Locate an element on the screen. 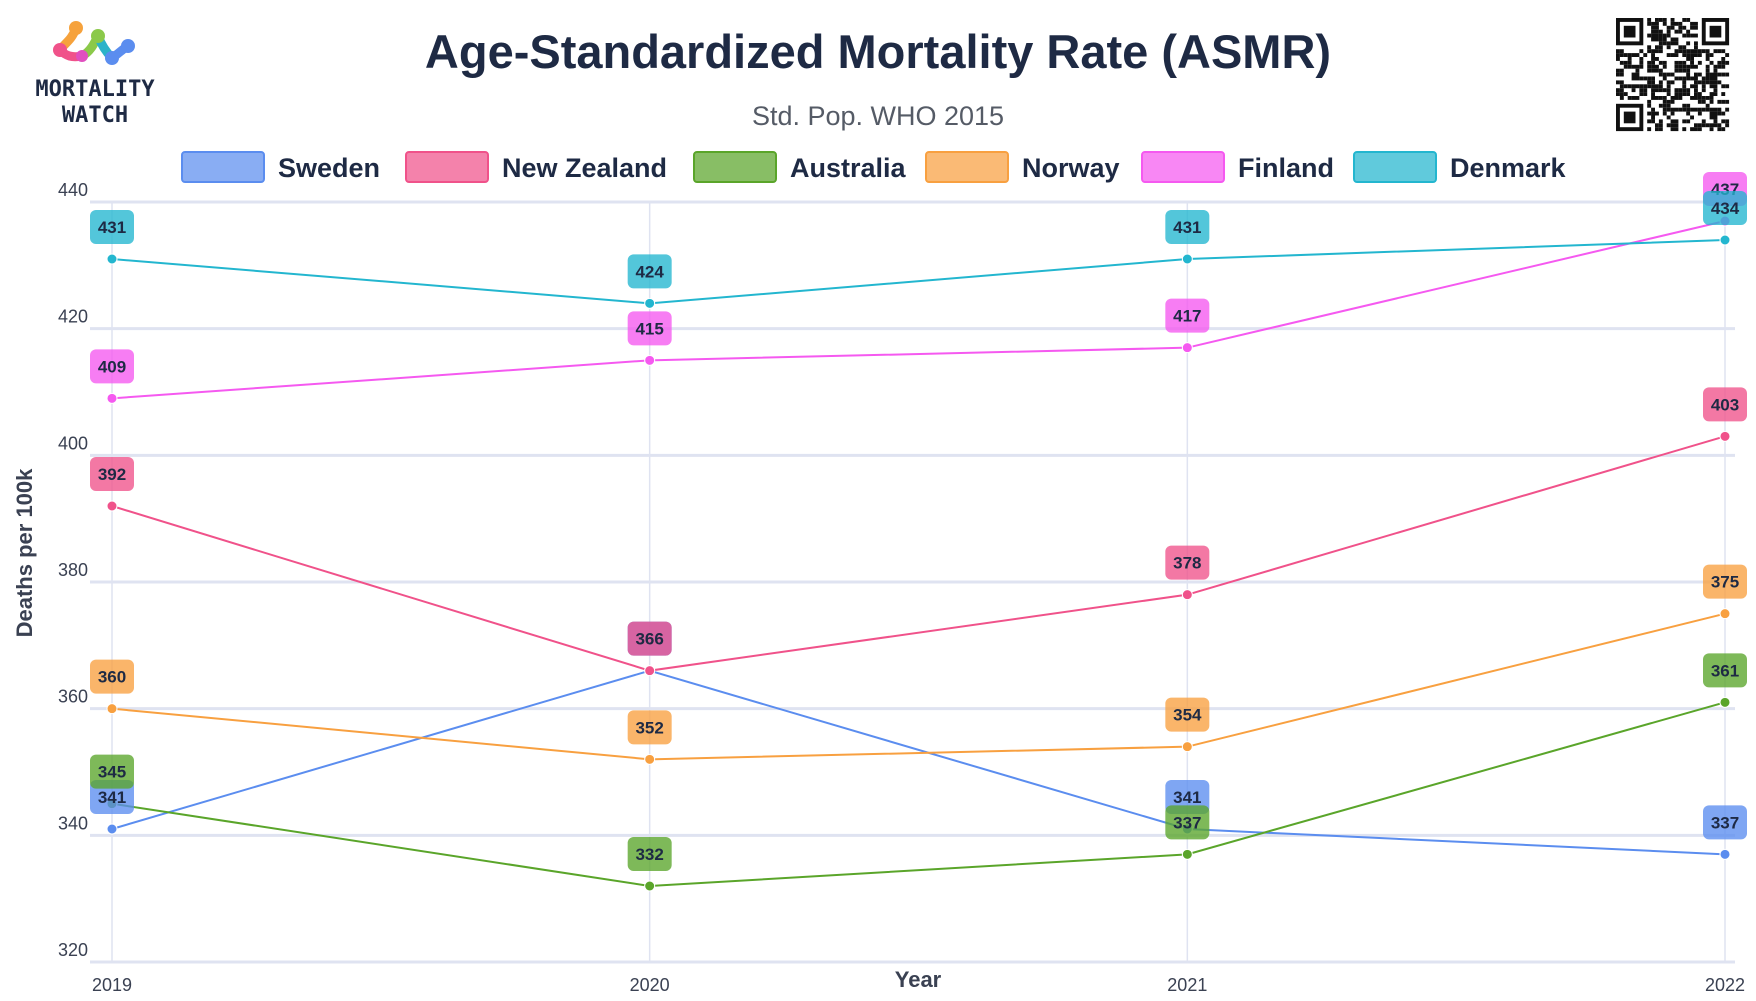 This screenshot has width=1756, height=1001. data-label-text: 409 is located at coordinates (112, 366).